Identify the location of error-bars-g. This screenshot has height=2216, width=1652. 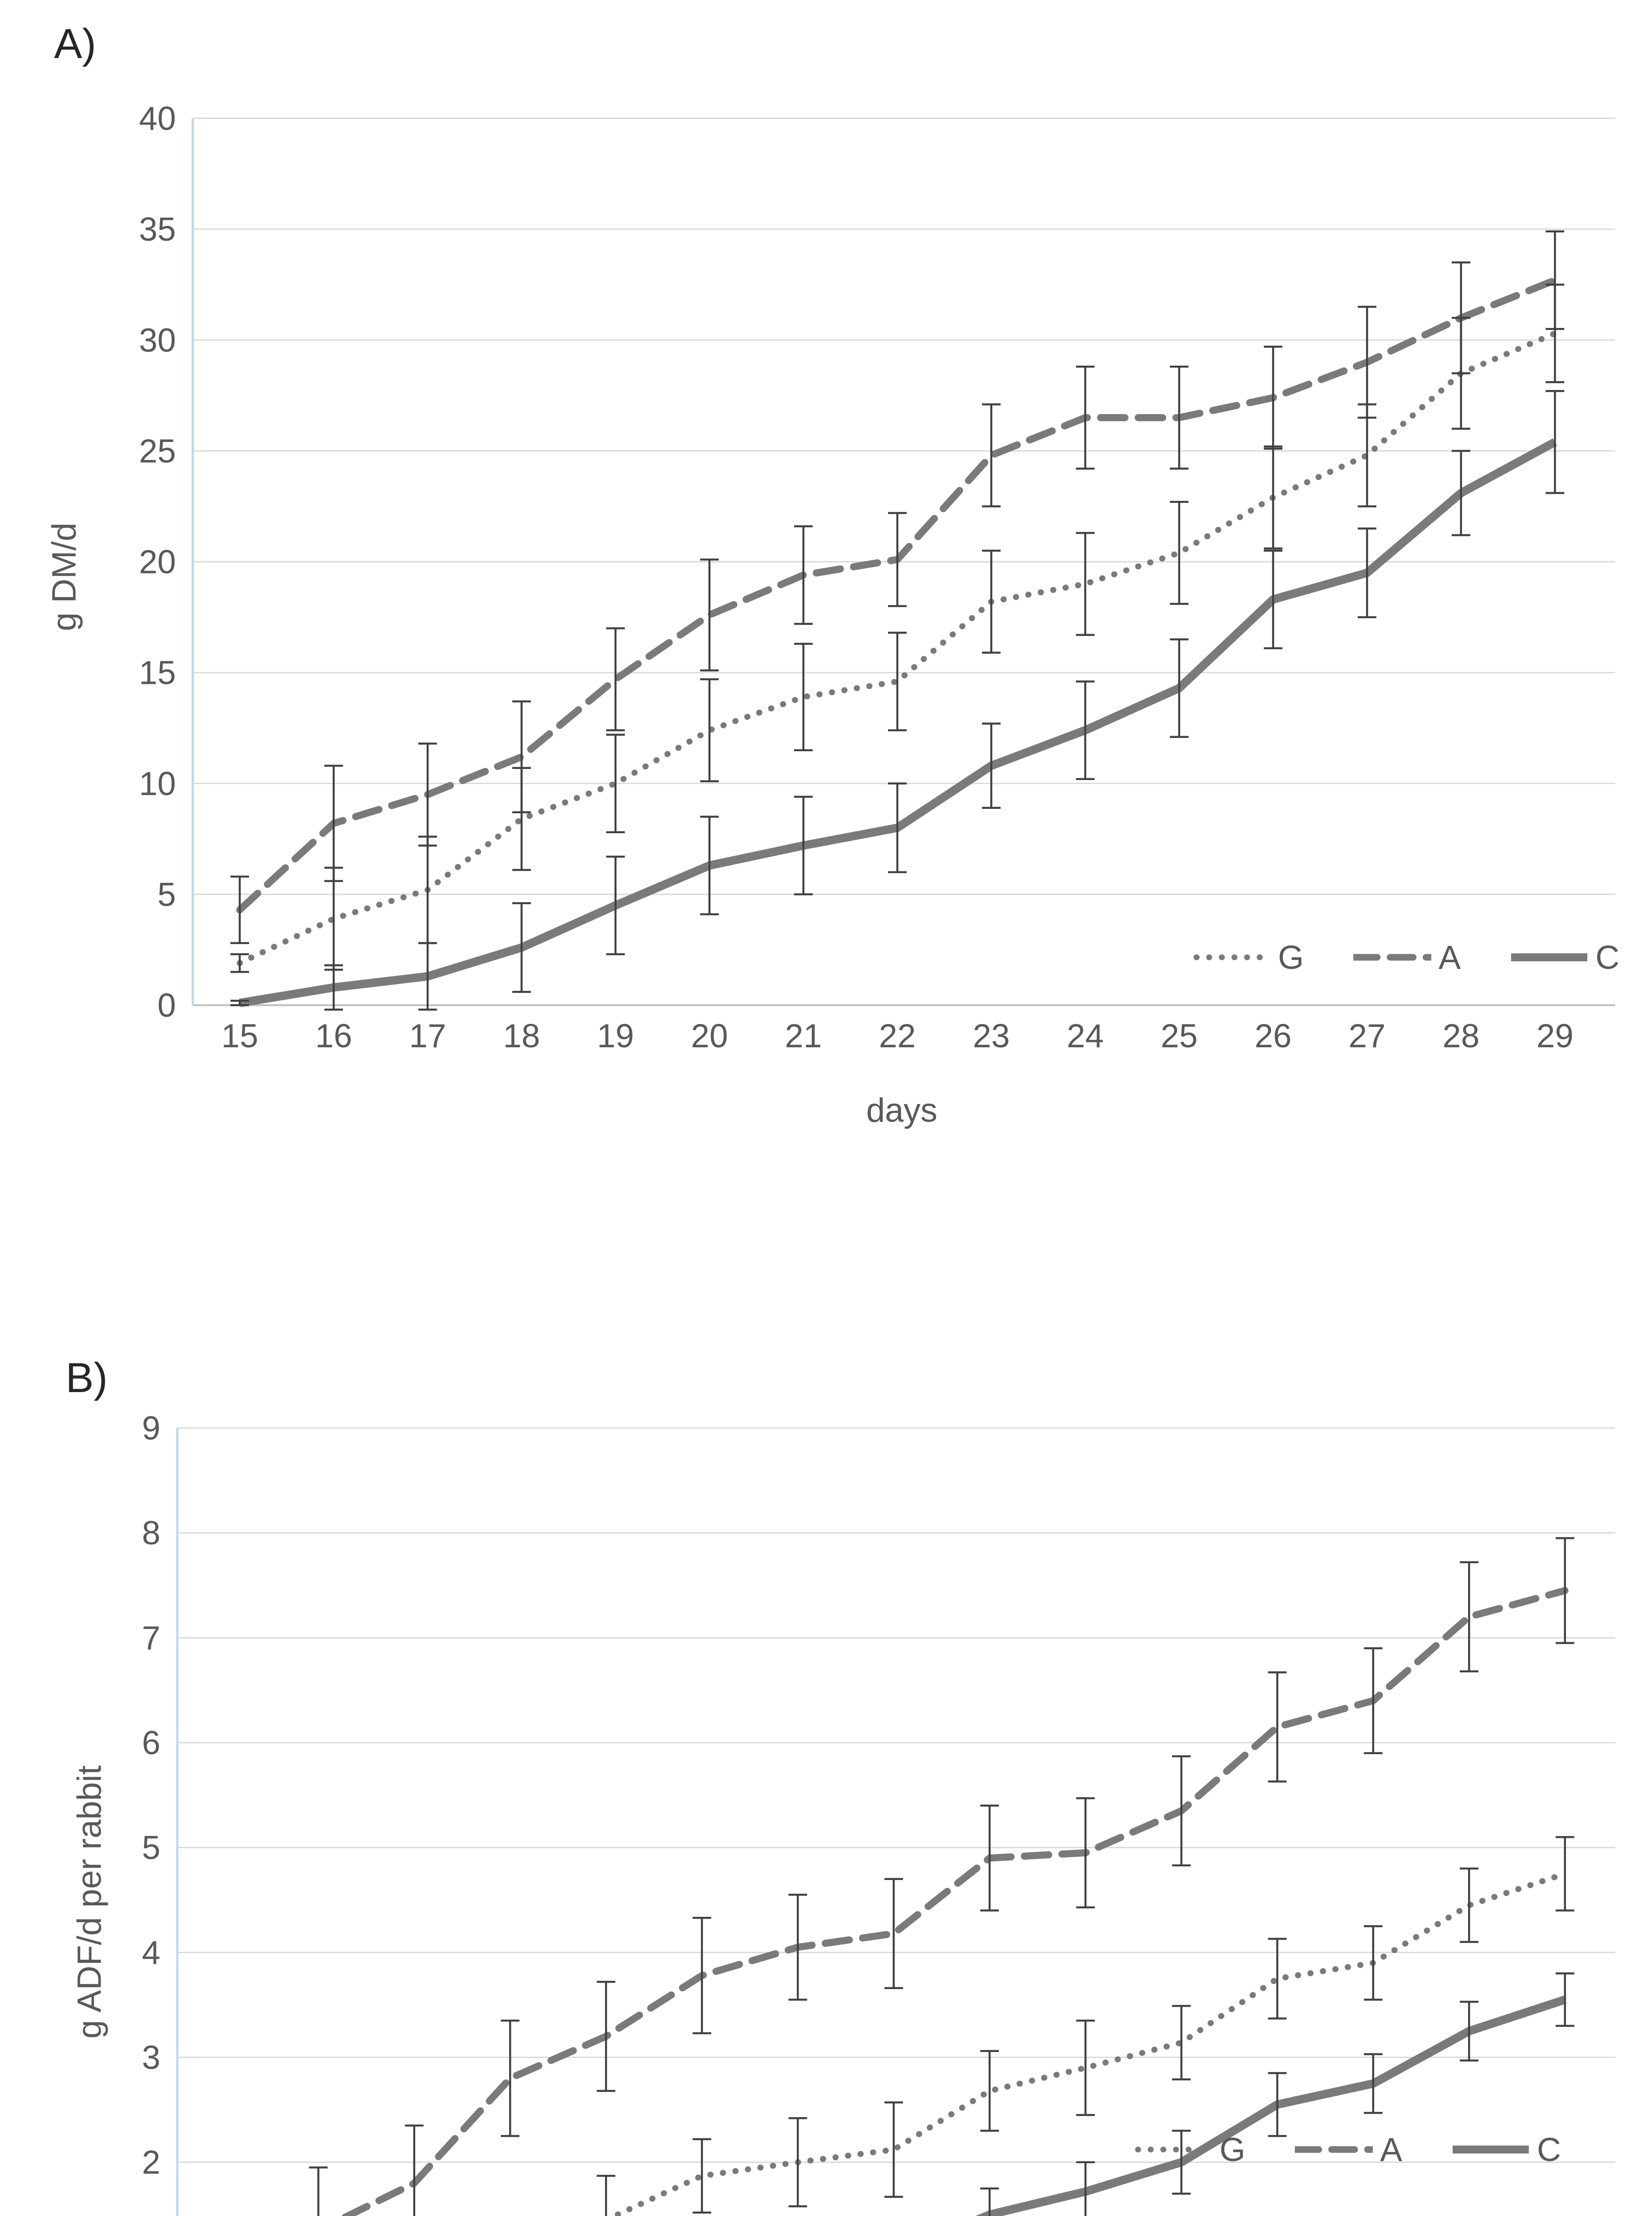
(1085, 2026).